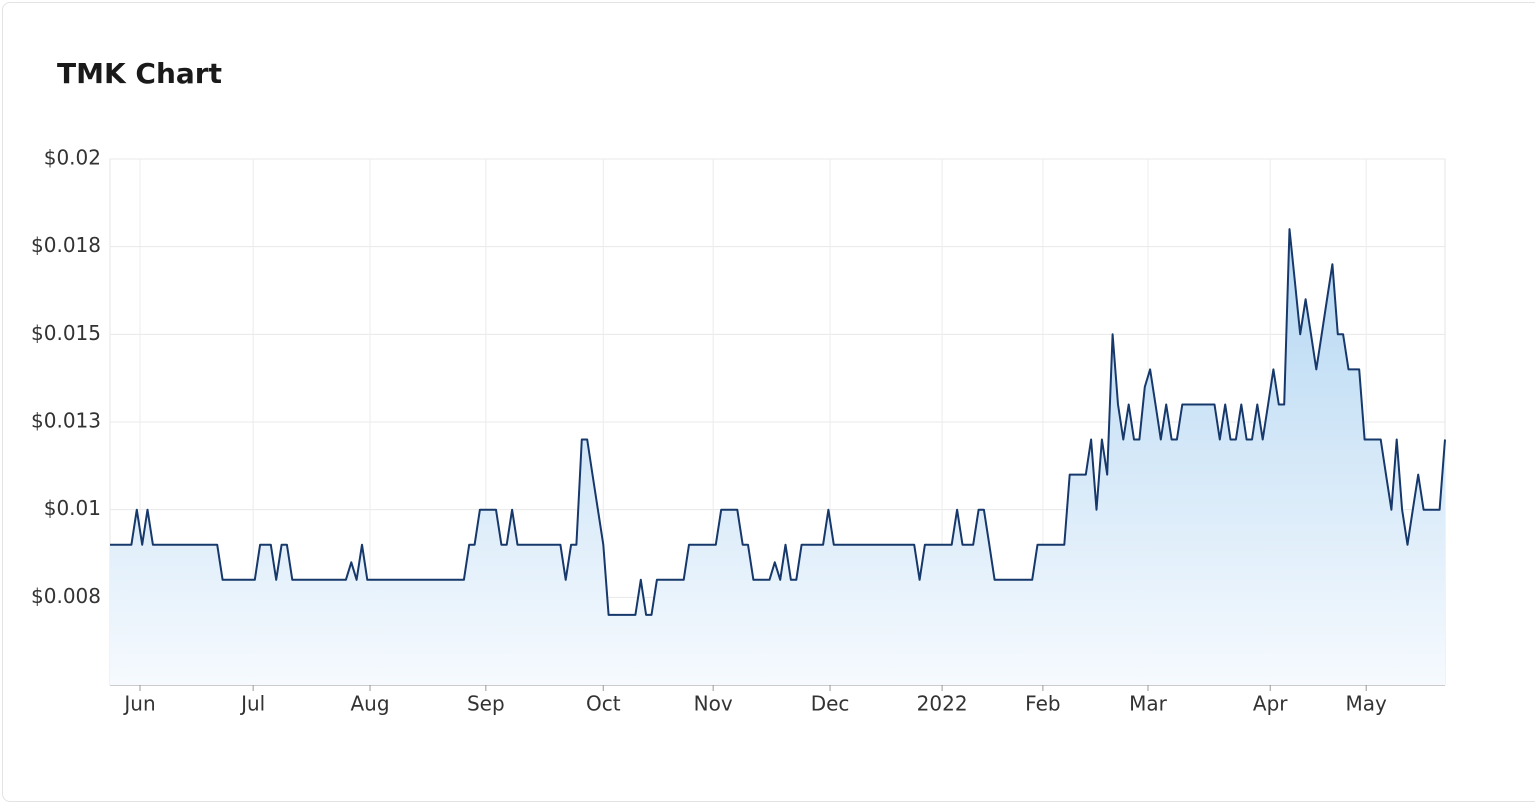 The image size is (1535, 802). I want to click on y-tick-label: $0.015, so click(66, 333).